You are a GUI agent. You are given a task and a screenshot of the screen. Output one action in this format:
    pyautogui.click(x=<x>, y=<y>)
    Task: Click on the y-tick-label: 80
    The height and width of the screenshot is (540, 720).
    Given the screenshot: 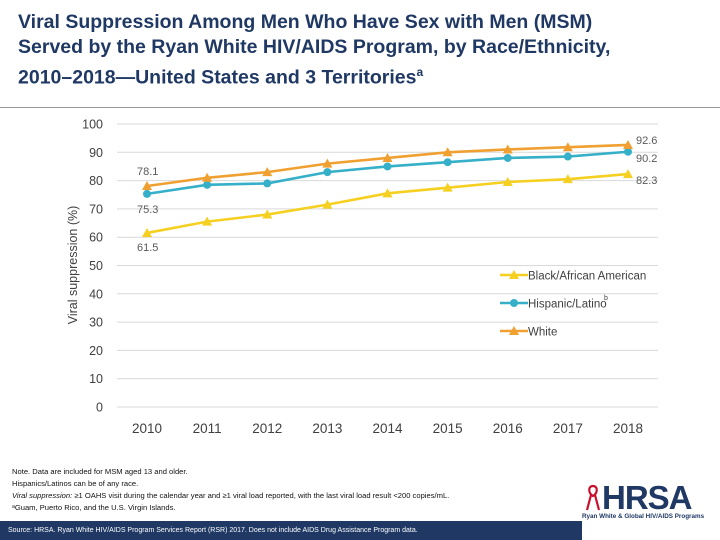 What is the action you would take?
    pyautogui.click(x=96, y=181)
    